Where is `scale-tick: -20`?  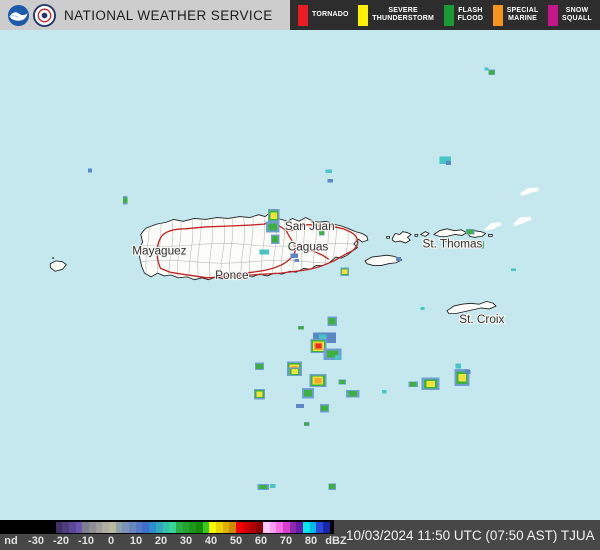
scale-tick: -20 is located at coordinates (61, 541).